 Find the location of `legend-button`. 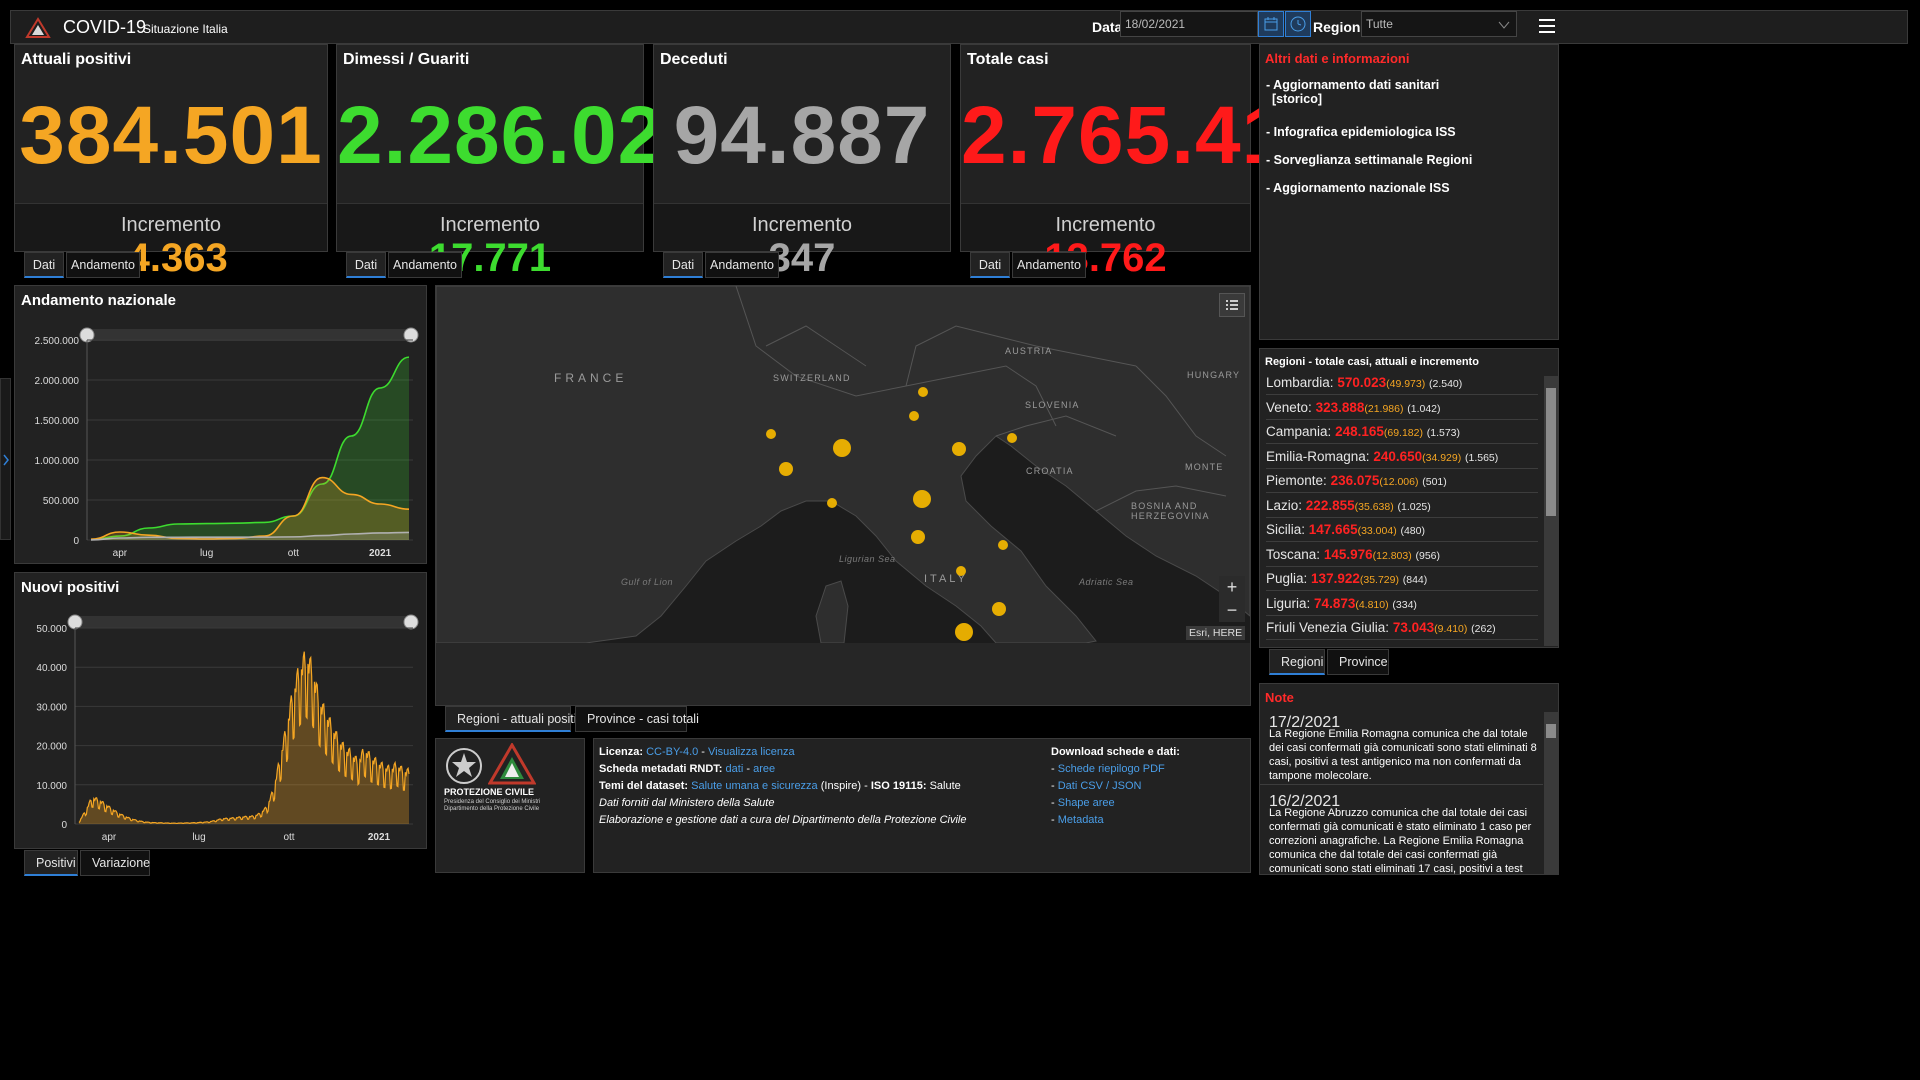

legend-button is located at coordinates (1232, 305).